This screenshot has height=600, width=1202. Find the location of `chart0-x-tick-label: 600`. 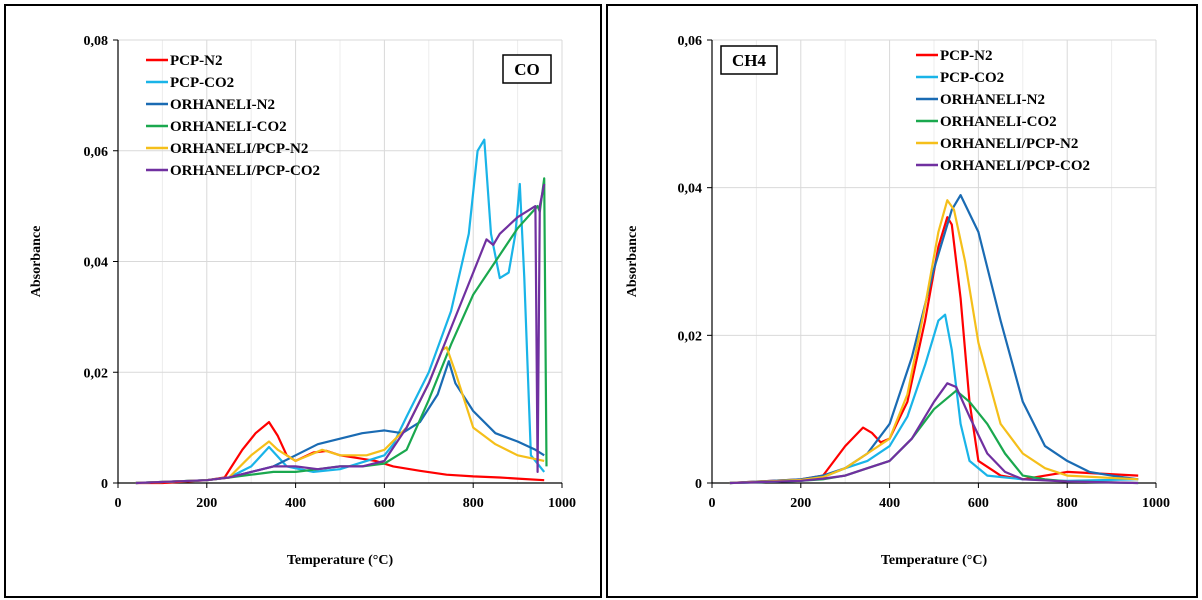

chart0-x-tick-label: 600 is located at coordinates (384, 503).